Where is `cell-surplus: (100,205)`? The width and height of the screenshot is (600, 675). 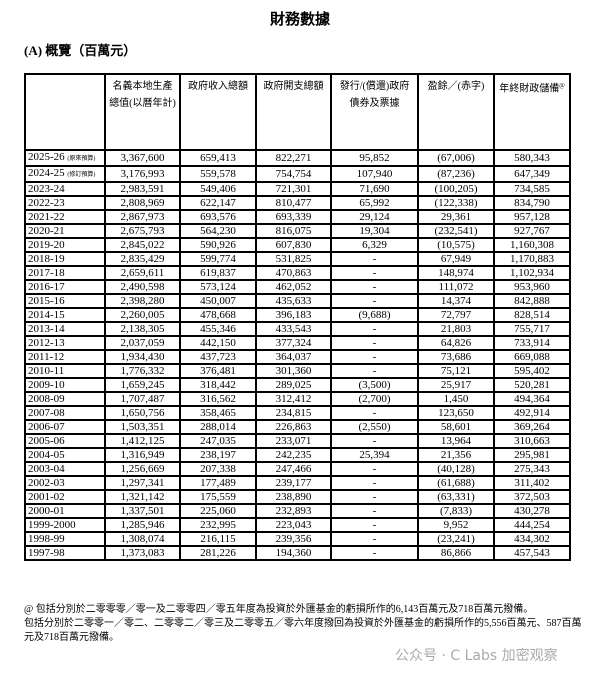 cell-surplus: (100,205) is located at coordinates (456, 189).